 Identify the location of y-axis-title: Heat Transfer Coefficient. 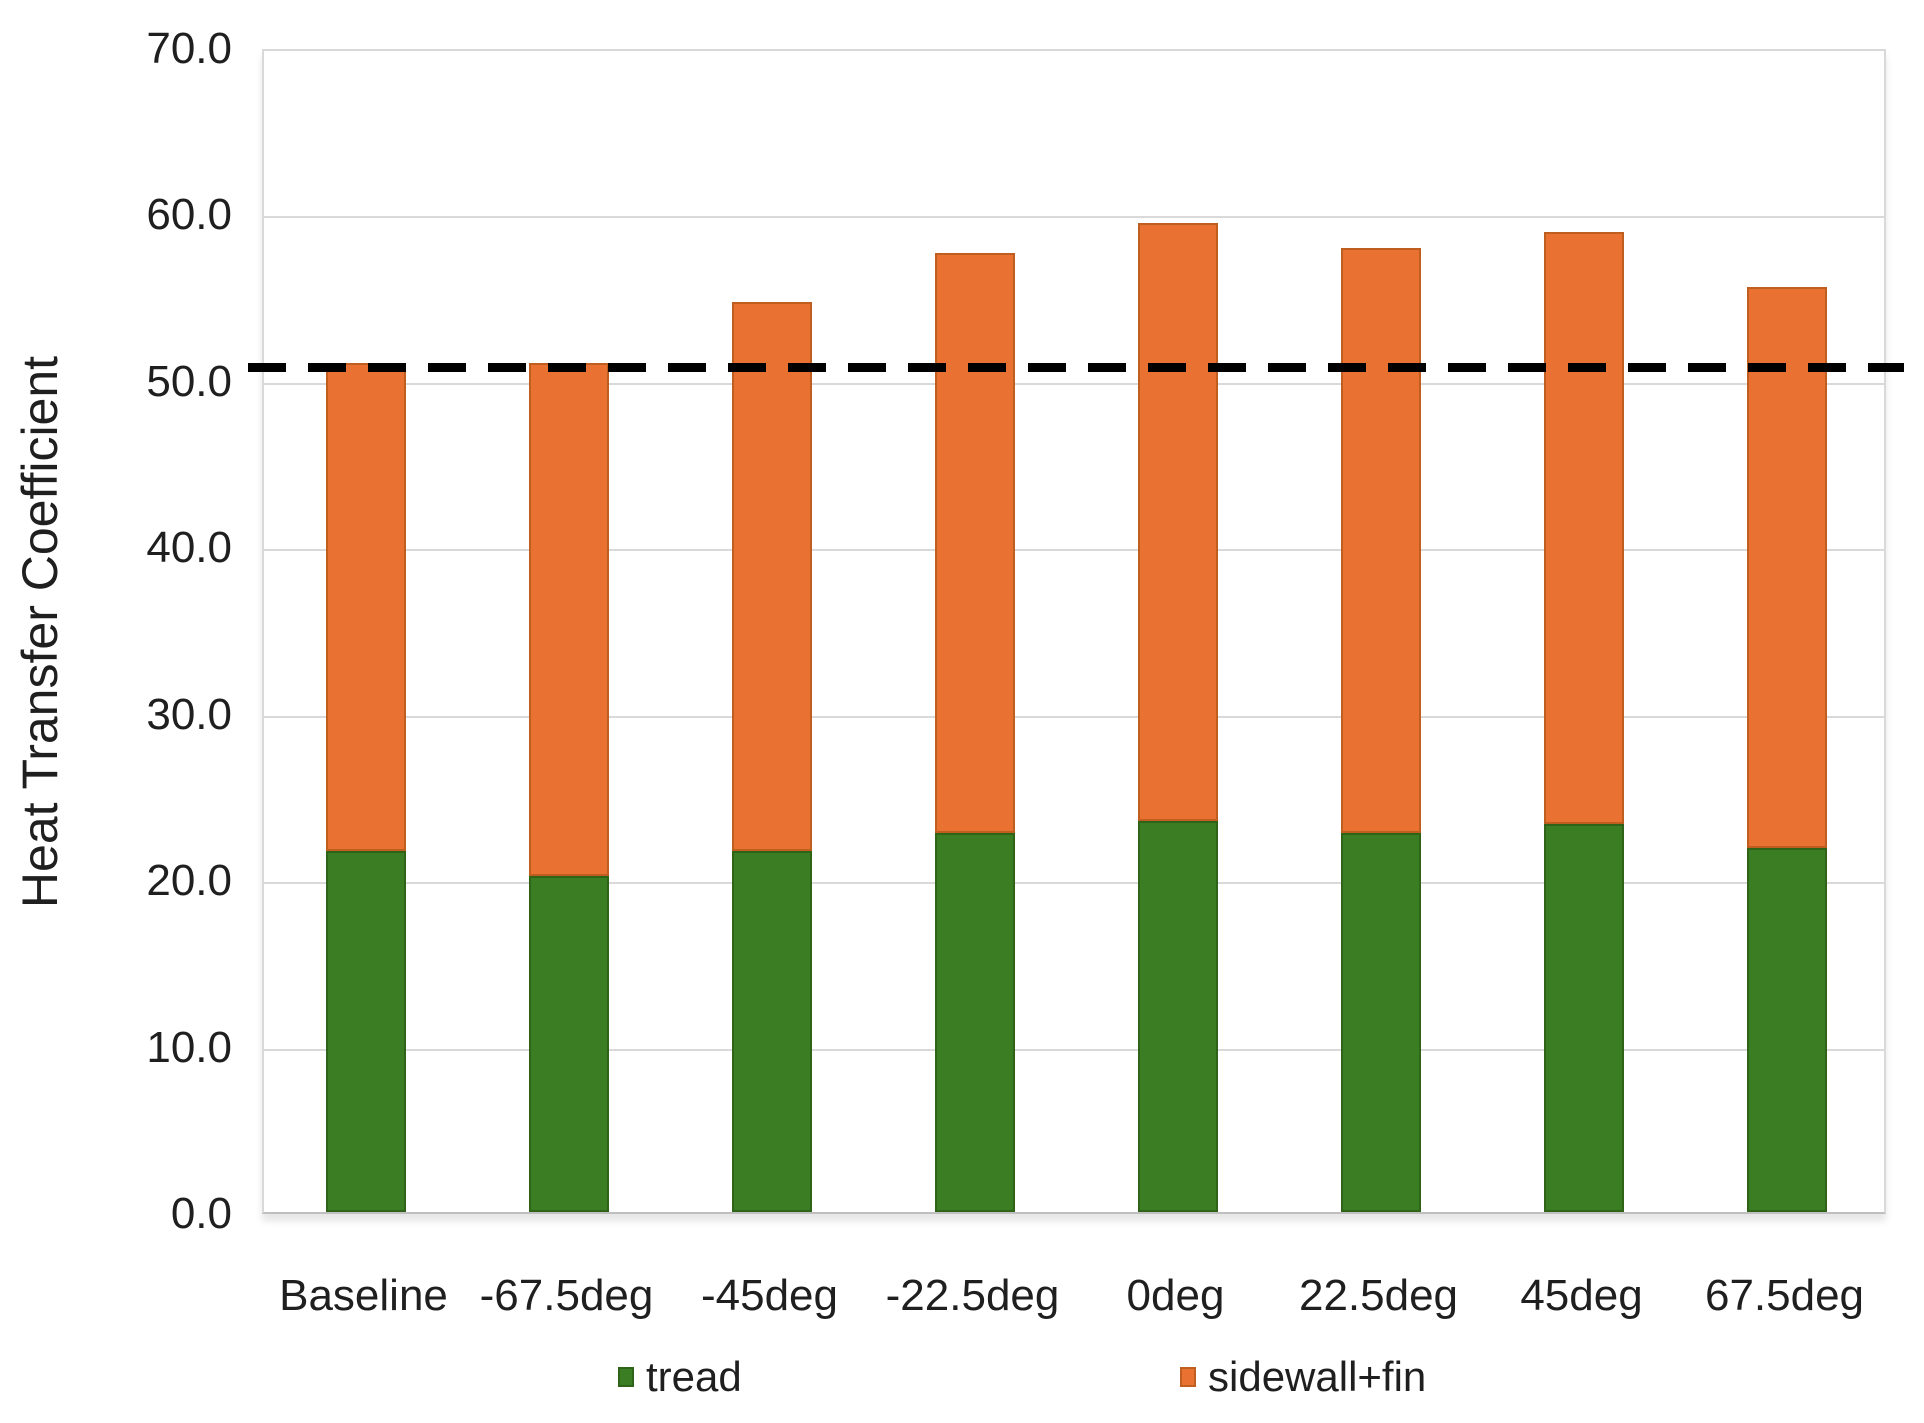
(40, 632).